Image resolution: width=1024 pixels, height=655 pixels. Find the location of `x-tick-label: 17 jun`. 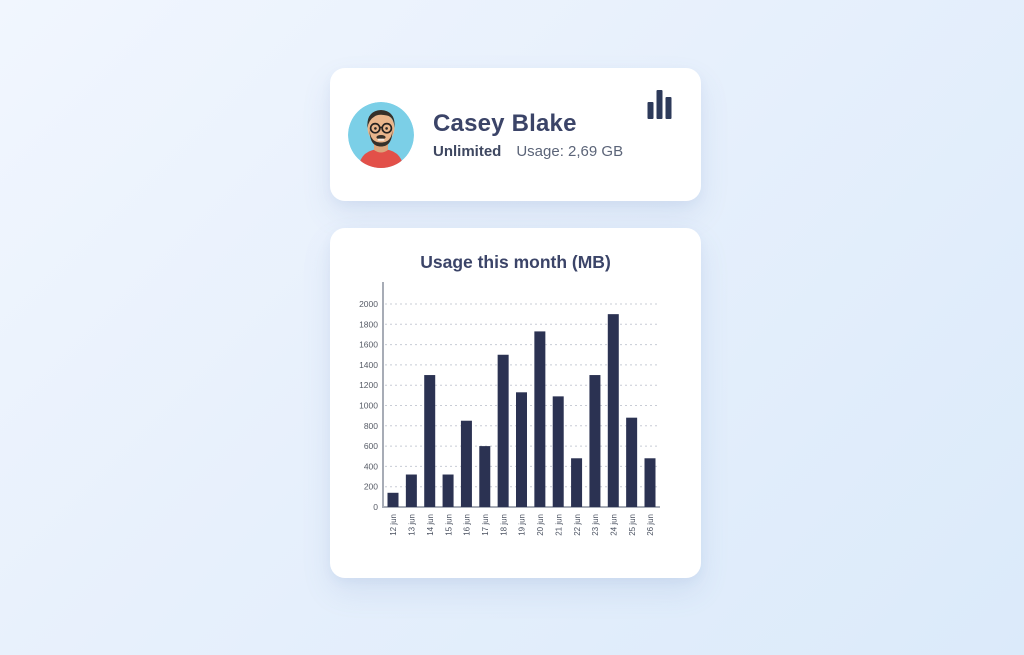

x-tick-label: 17 jun is located at coordinates (485, 525).